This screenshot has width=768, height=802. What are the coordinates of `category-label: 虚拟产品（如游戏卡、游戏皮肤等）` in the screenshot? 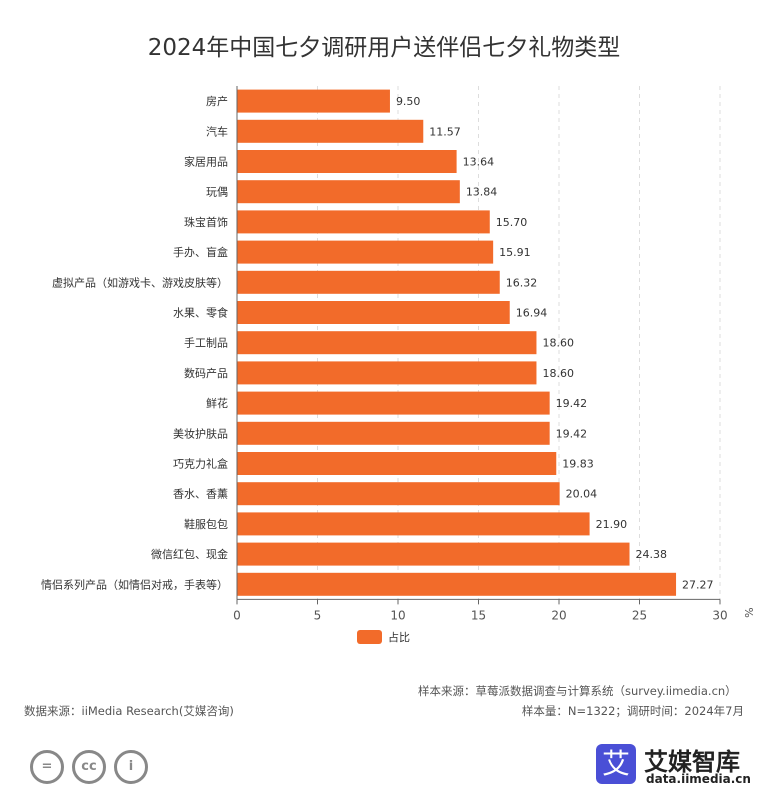 It's located at (140, 282).